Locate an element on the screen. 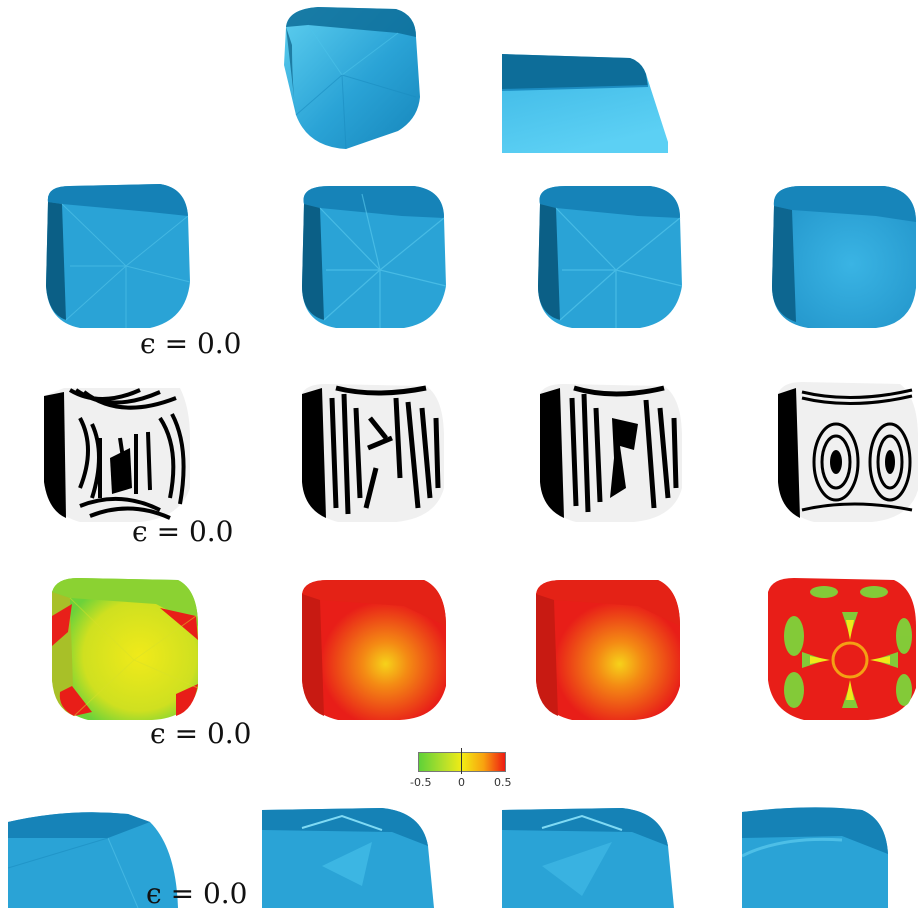  colorbar-max-label: 0.5 is located at coordinates (503, 782).